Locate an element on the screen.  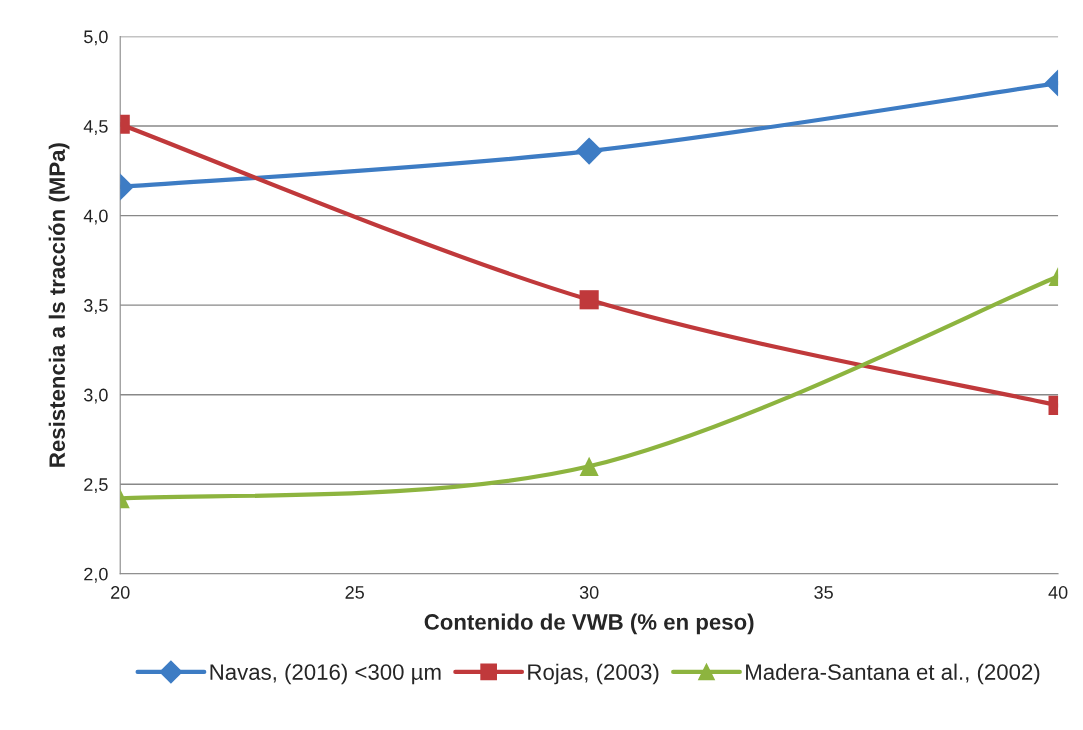
y-tick-label: 2,5 is located at coordinates (96, 486).